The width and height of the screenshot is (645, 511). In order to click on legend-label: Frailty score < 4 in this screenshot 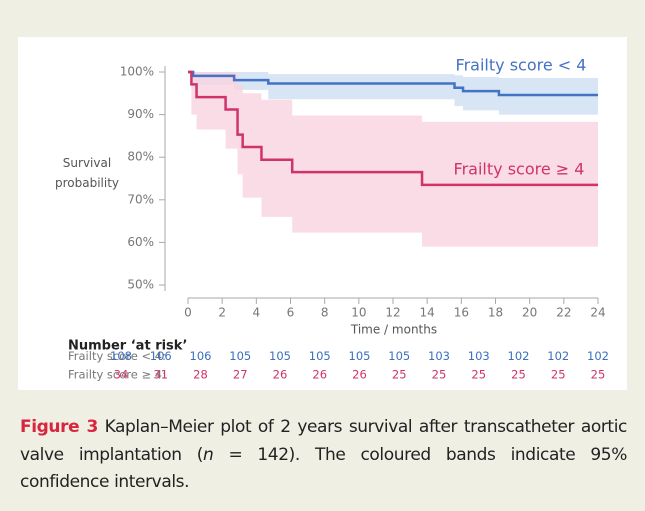, I will do `click(521, 65)`.